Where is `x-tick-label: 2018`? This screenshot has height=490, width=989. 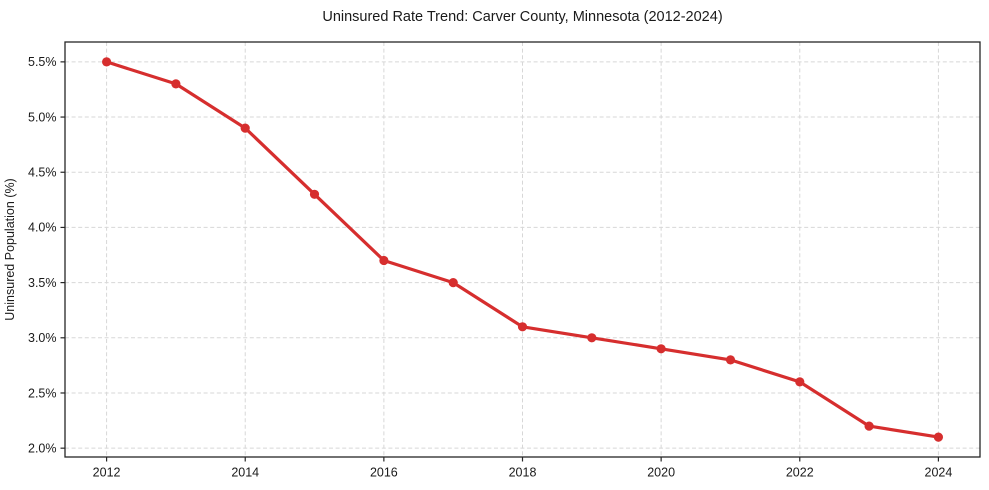
x-tick-label: 2018 is located at coordinates (523, 473).